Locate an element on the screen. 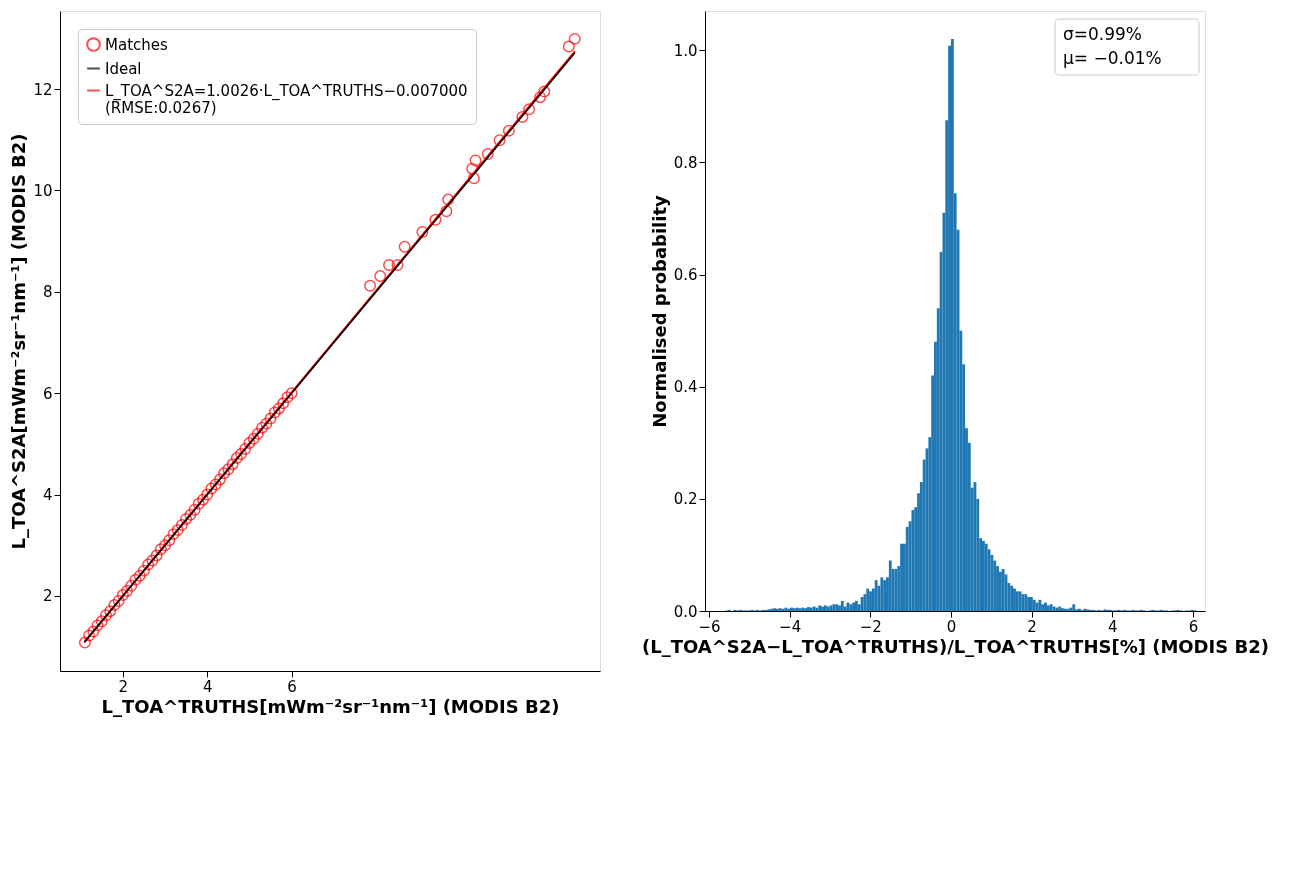  x-axis-title: L_TOA^TRUTHS[mWm⁻²sr⁻¹nm⁻¹] (MODIS B2) is located at coordinates (330, 706).